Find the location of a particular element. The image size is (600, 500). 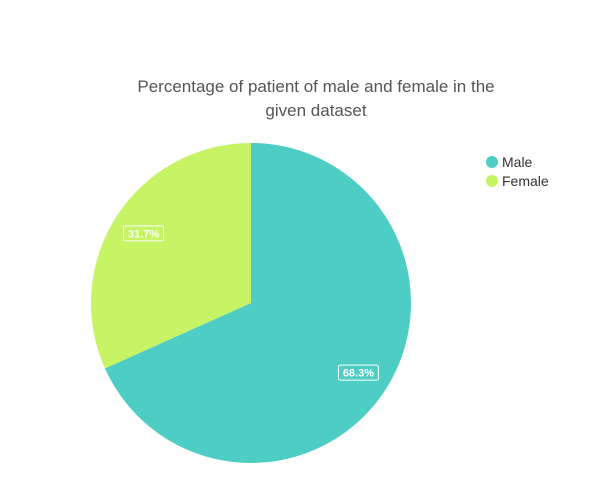

data-label-text: 31.7% is located at coordinates (143, 234).